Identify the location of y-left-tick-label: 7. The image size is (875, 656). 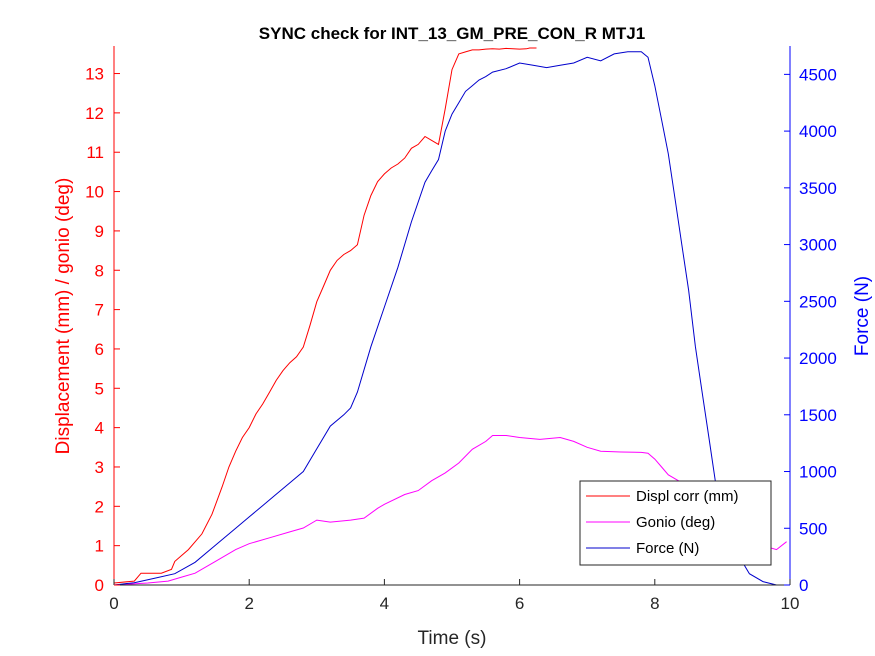
(99, 310).